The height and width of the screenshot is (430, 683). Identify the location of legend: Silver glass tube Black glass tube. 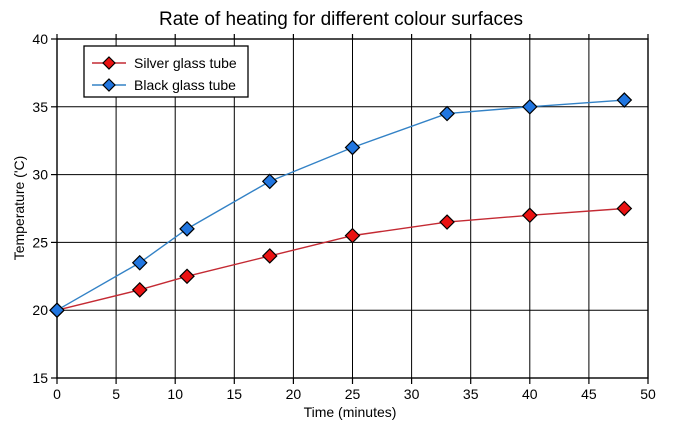
(166, 71).